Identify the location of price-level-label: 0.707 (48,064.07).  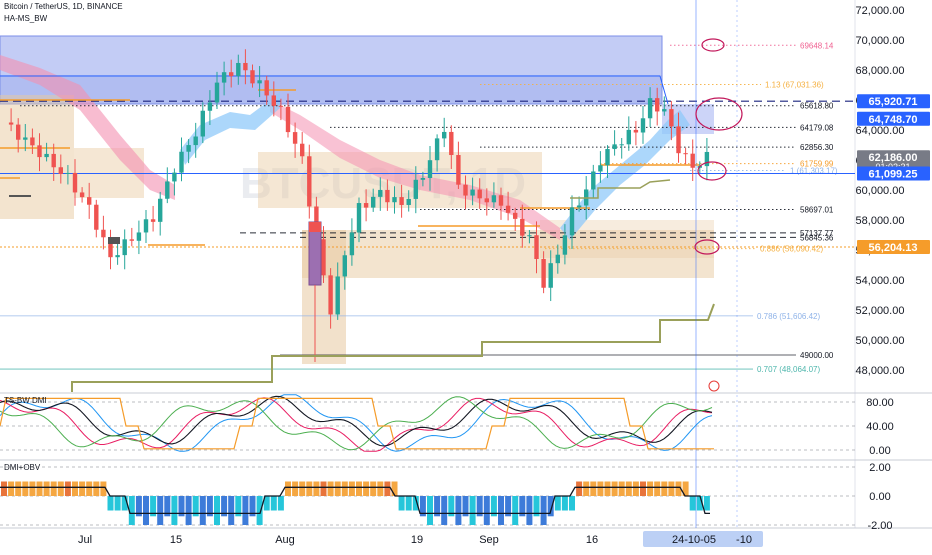
(788, 369).